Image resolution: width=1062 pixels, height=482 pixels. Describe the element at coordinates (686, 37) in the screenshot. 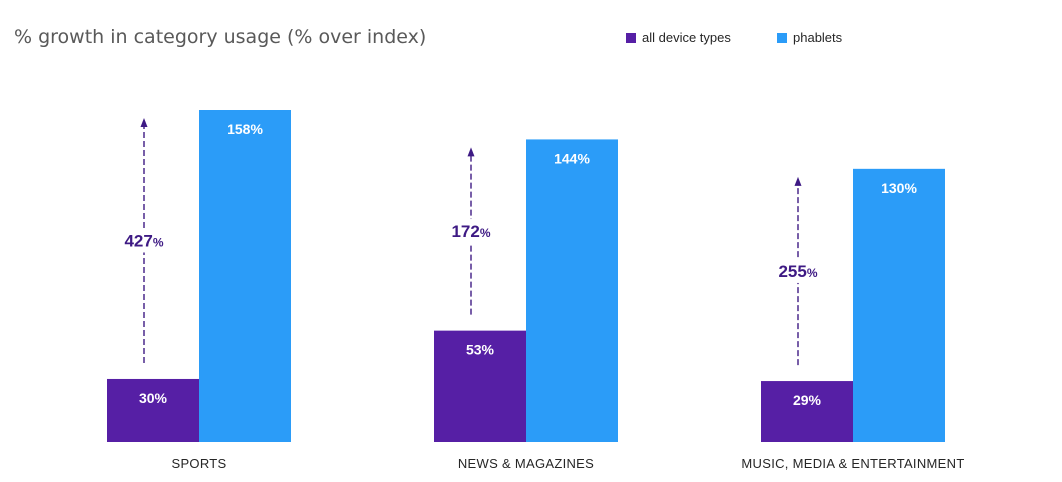

I see `legend-label-all-device-types: all device types` at that location.